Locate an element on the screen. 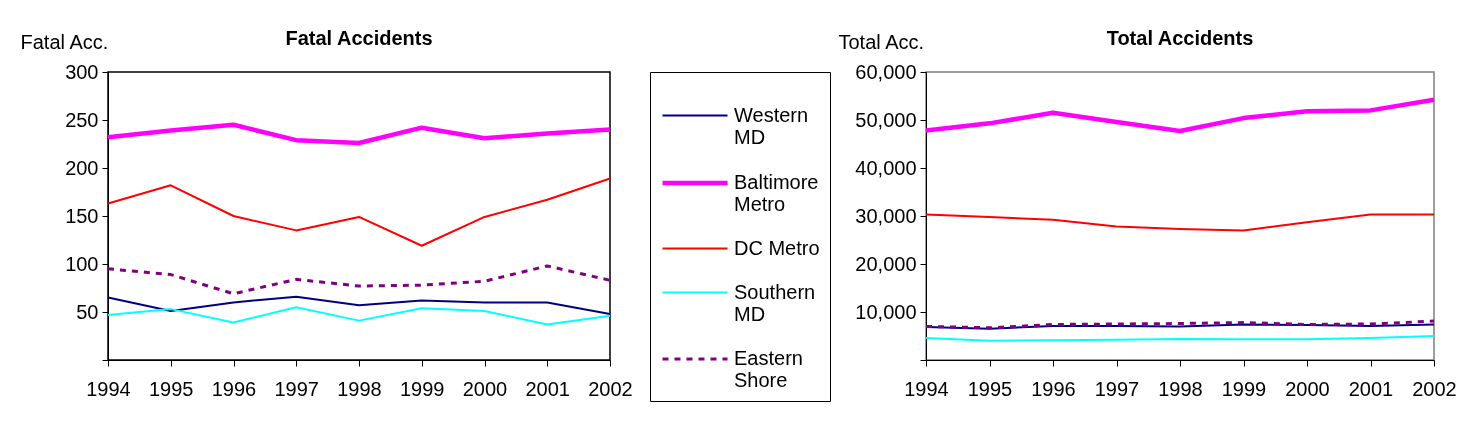  legend-label: DC Metro is located at coordinates (777, 247).